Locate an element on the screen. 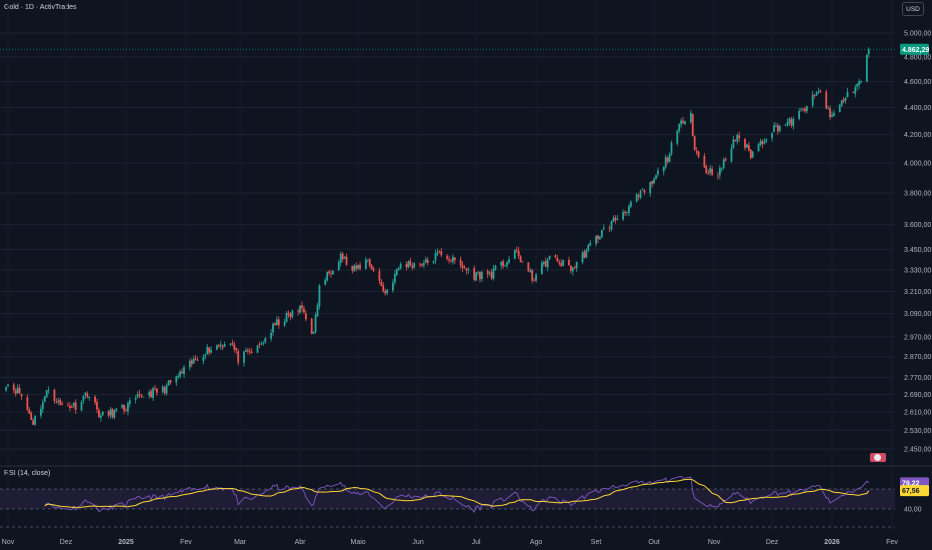 The height and width of the screenshot is (550, 932). x-tick-label: 2026 is located at coordinates (832, 542).